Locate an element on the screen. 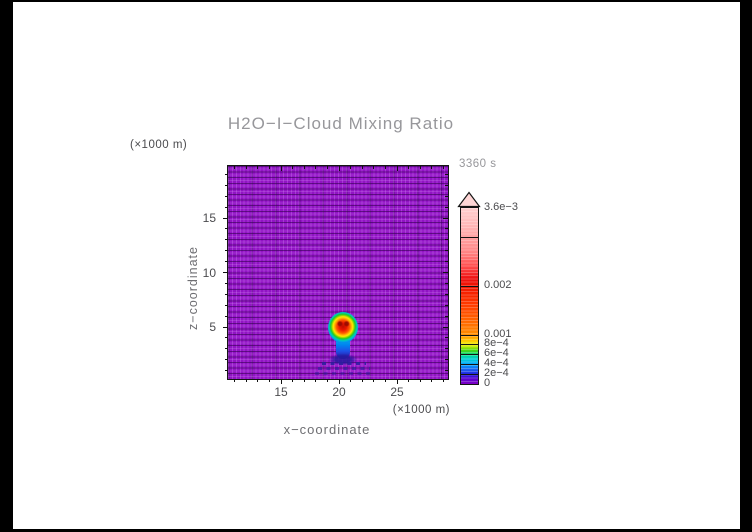 Image resolution: width=752 pixels, height=532 pixels. x-tick-label: 15 is located at coordinates (281, 392).